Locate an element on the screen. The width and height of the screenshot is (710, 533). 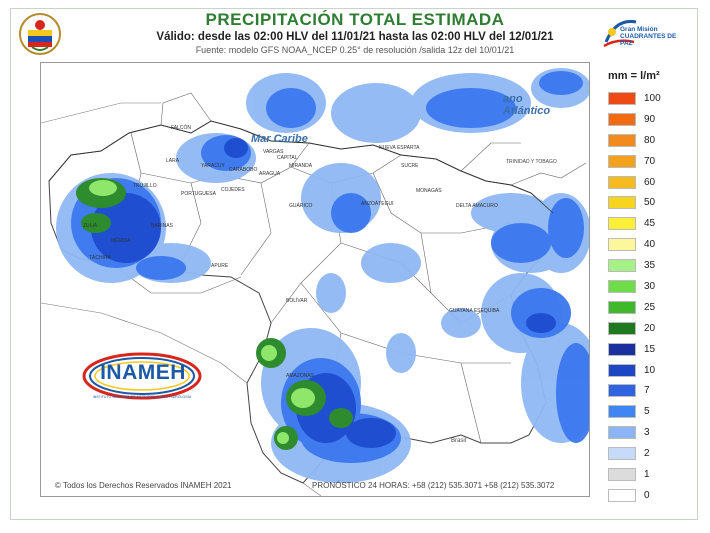
legend-row: 80 is located at coordinates (653, 140).